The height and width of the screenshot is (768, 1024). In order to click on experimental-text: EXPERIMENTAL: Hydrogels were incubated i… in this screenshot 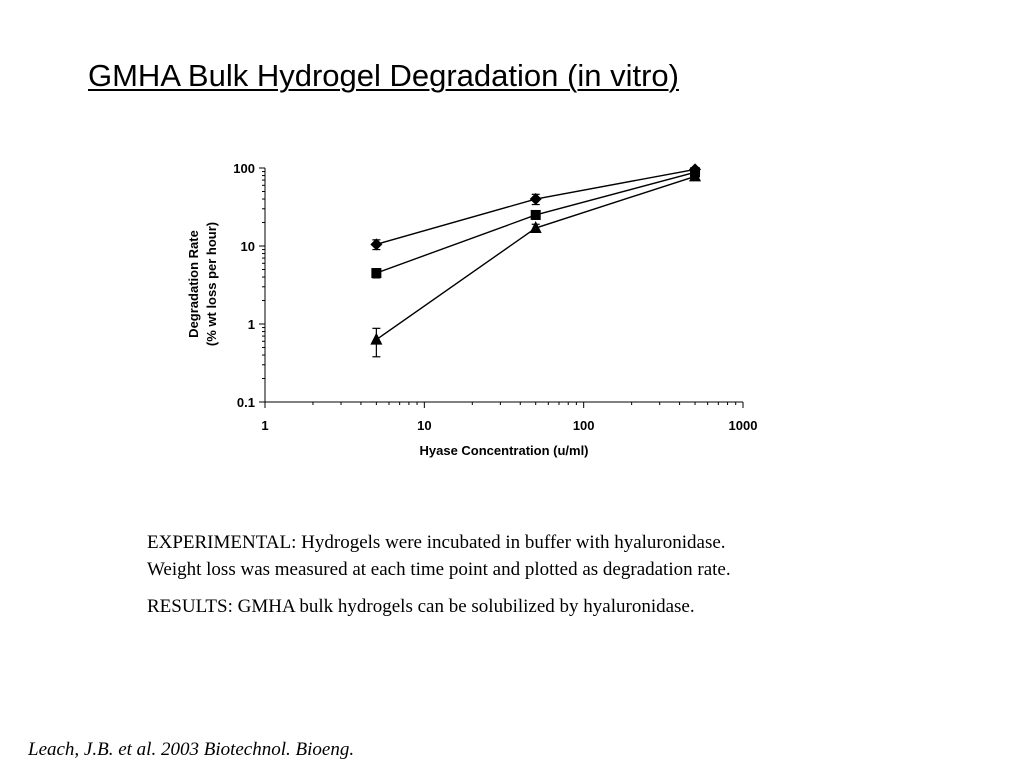, I will do `click(436, 542)`.